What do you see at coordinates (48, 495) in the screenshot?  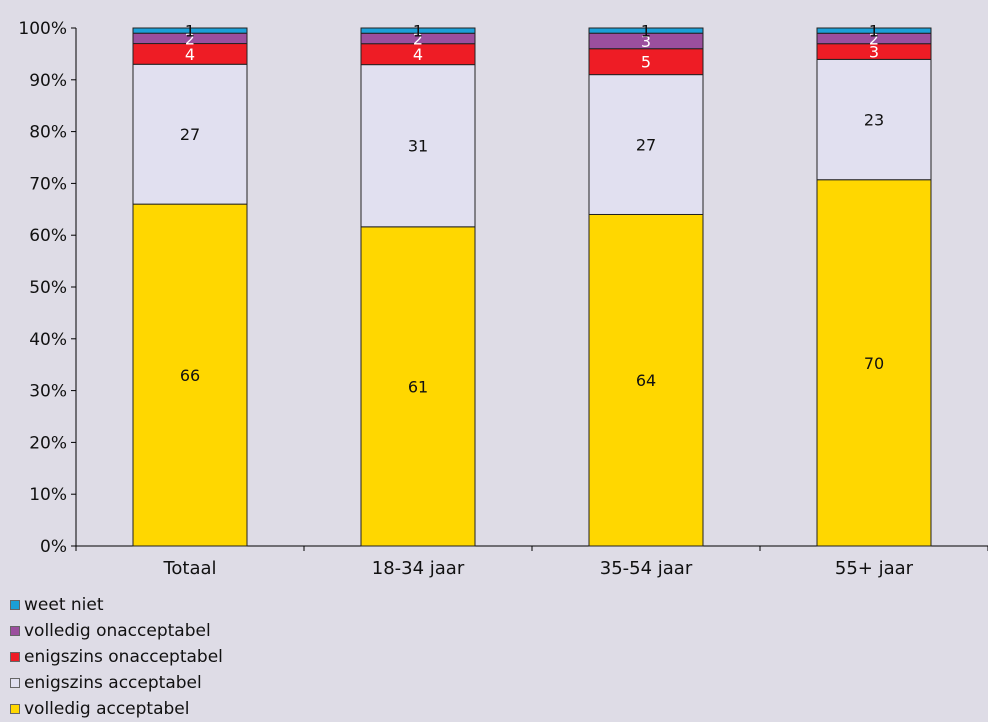 I see `y-tick-label: 10%` at bounding box center [48, 495].